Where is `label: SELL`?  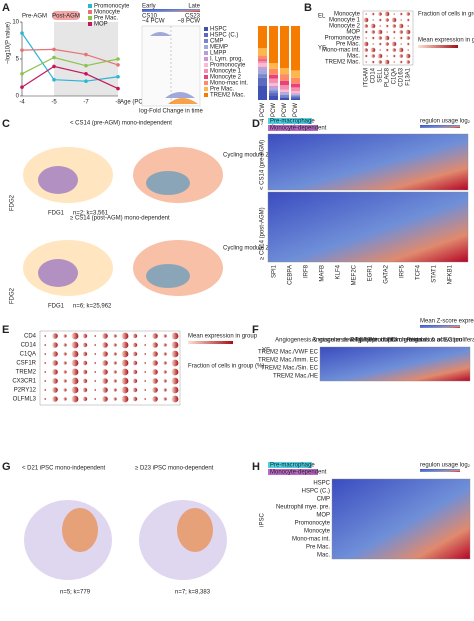 label: SELL is located at coordinates (381, 74).